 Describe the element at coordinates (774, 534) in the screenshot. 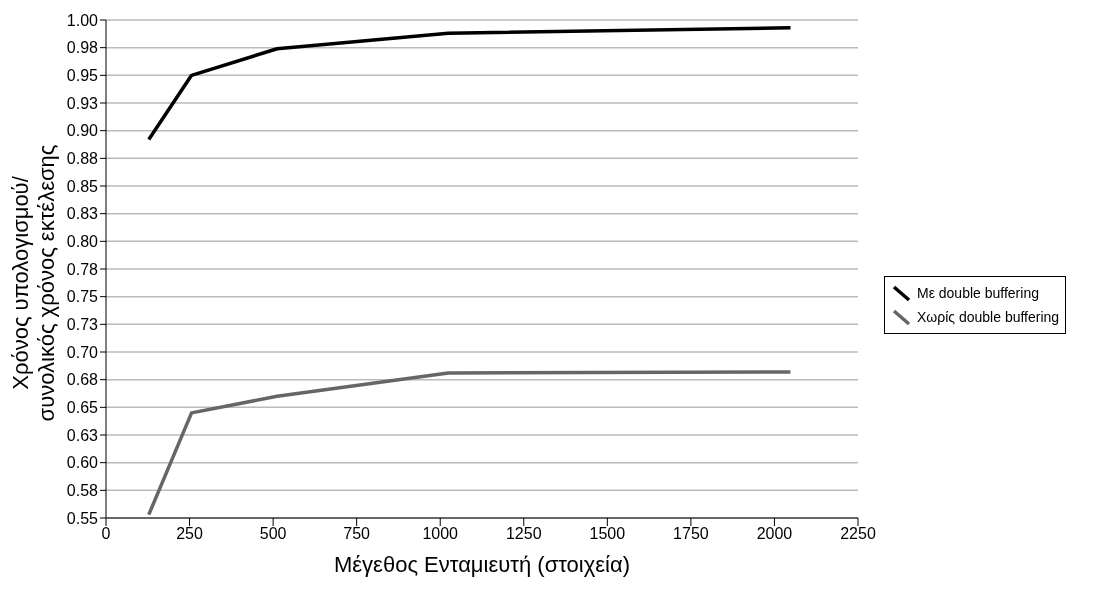

I see `x-tick-label: 2000` at that location.